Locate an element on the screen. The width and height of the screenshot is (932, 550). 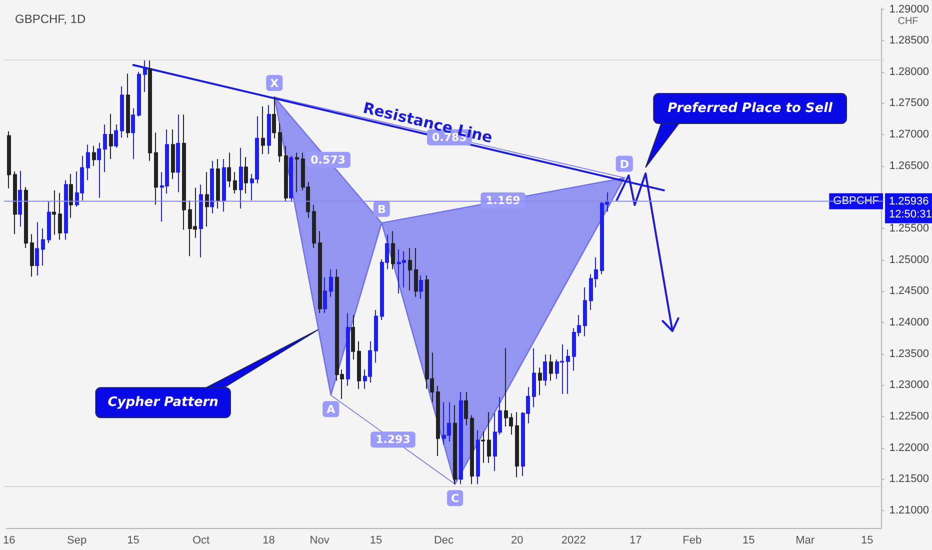
annotation: Preferred Place to Sell is located at coordinates (751, 108).